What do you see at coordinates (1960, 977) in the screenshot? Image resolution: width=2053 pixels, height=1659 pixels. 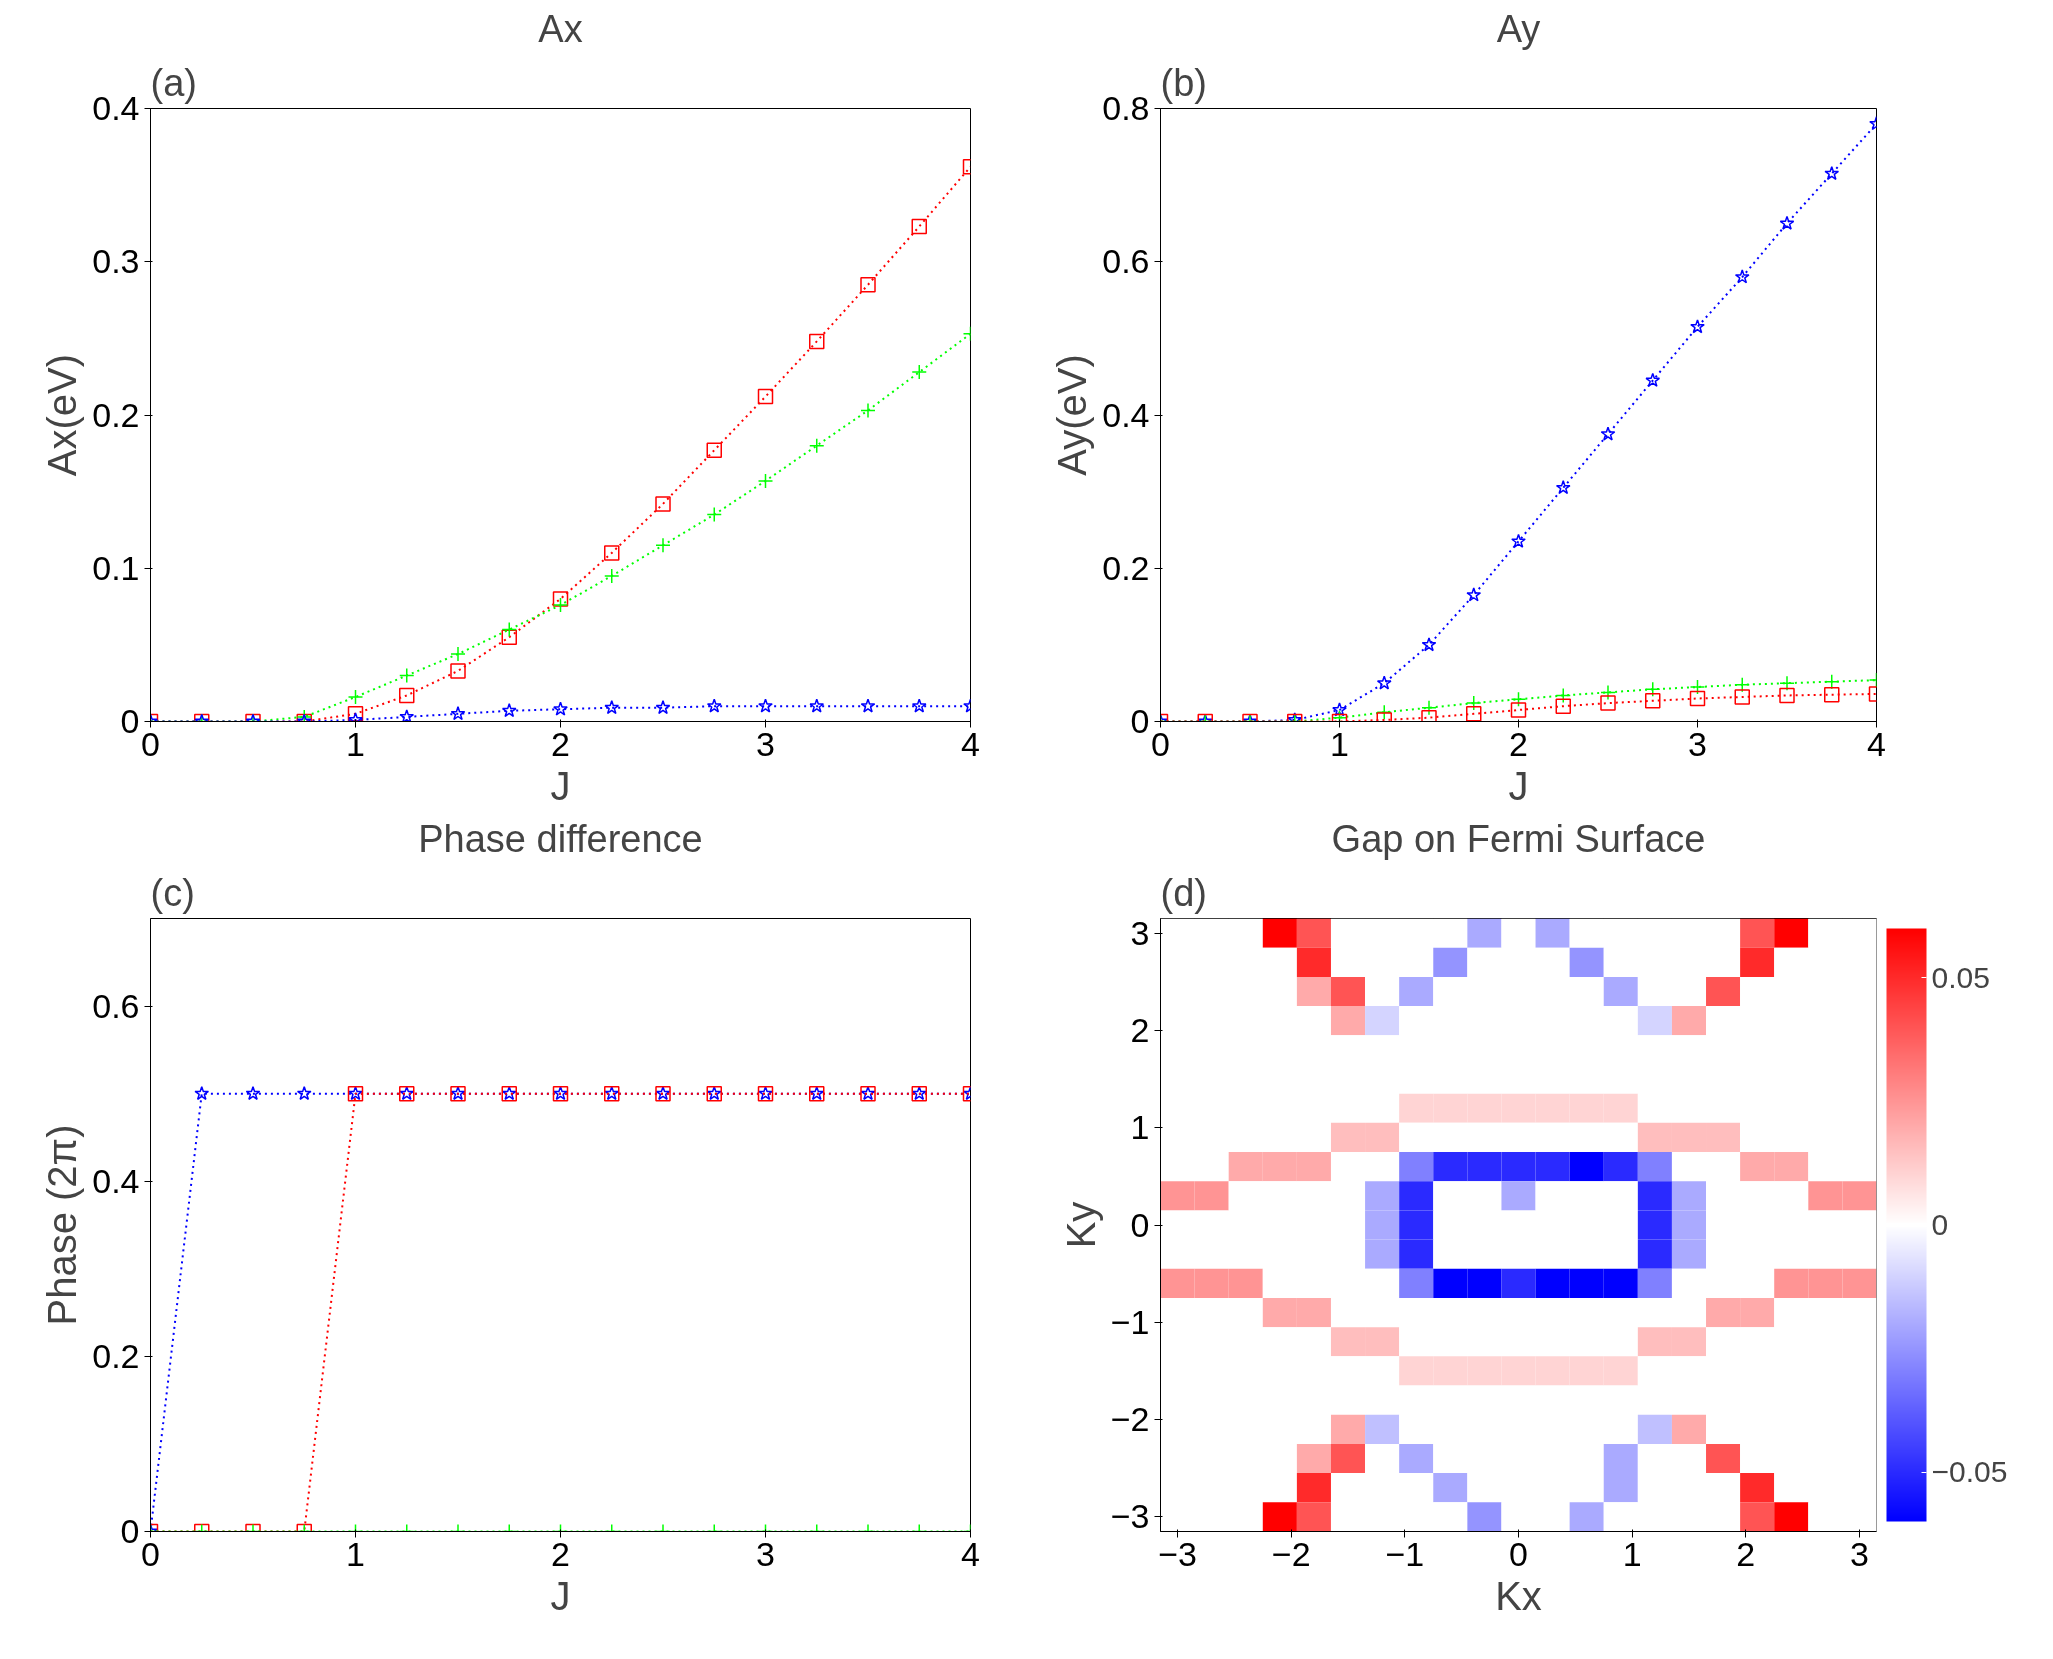 I see `color-bar-label: 0.05` at bounding box center [1960, 977].